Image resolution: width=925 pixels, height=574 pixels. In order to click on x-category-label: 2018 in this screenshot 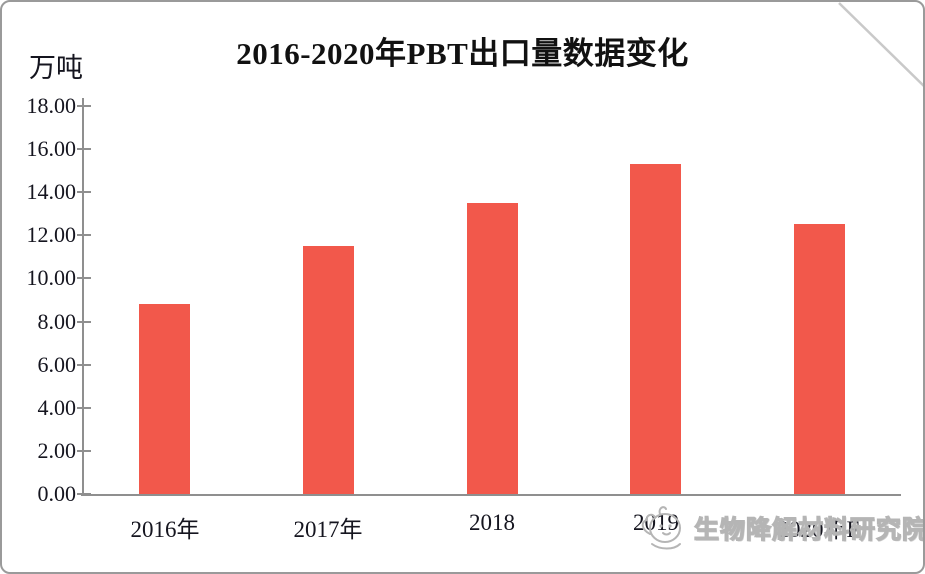, I will do `click(492, 522)`.